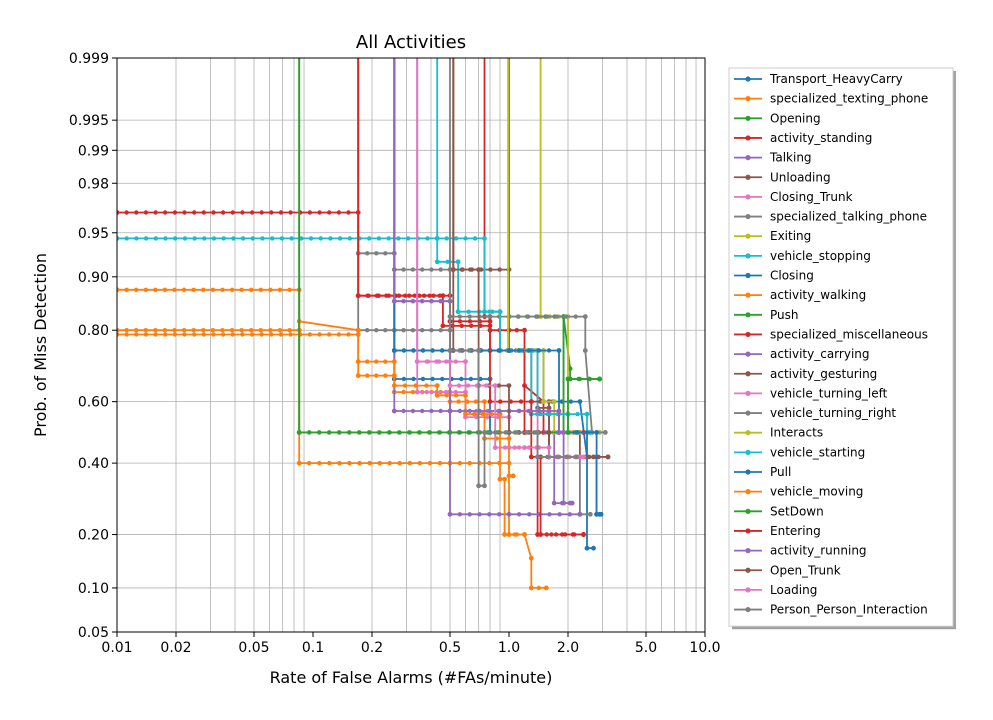 This screenshot has height=720, width=993. What do you see at coordinates (778, 433) in the screenshot?
I see `legend-entry: Interacts` at bounding box center [778, 433].